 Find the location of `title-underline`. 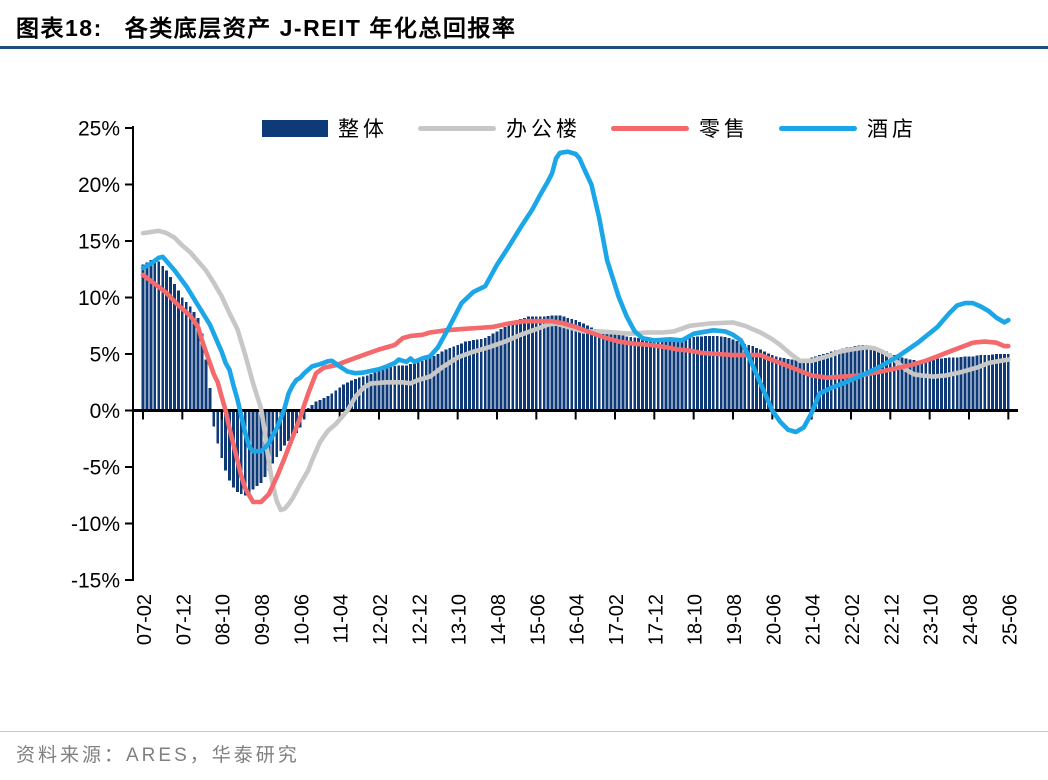

title-underline is located at coordinates (524, 47).